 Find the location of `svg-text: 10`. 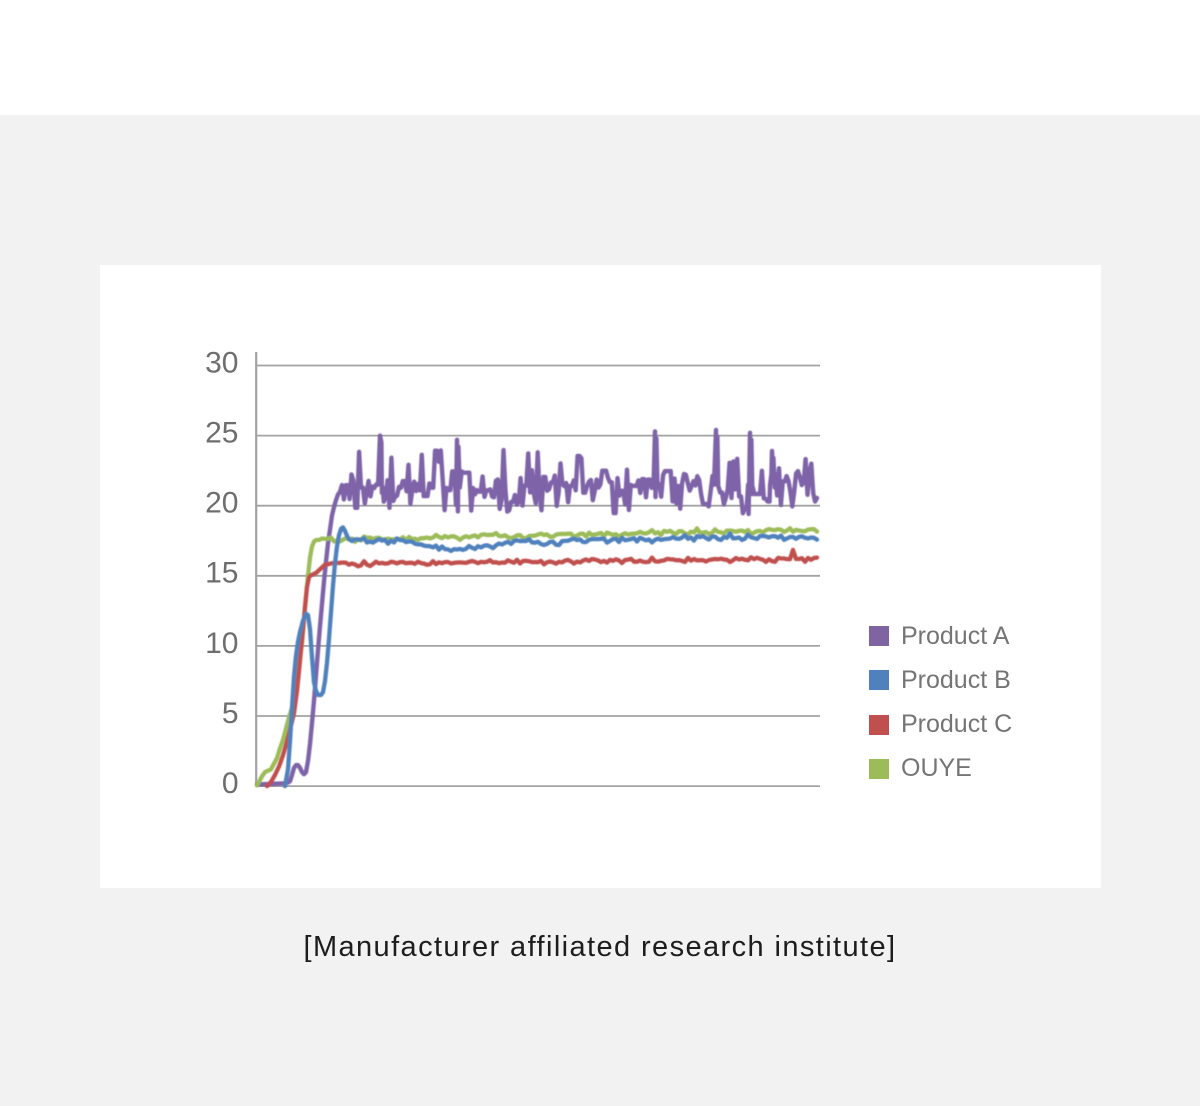

svg-text: 10 is located at coordinates (221, 643).